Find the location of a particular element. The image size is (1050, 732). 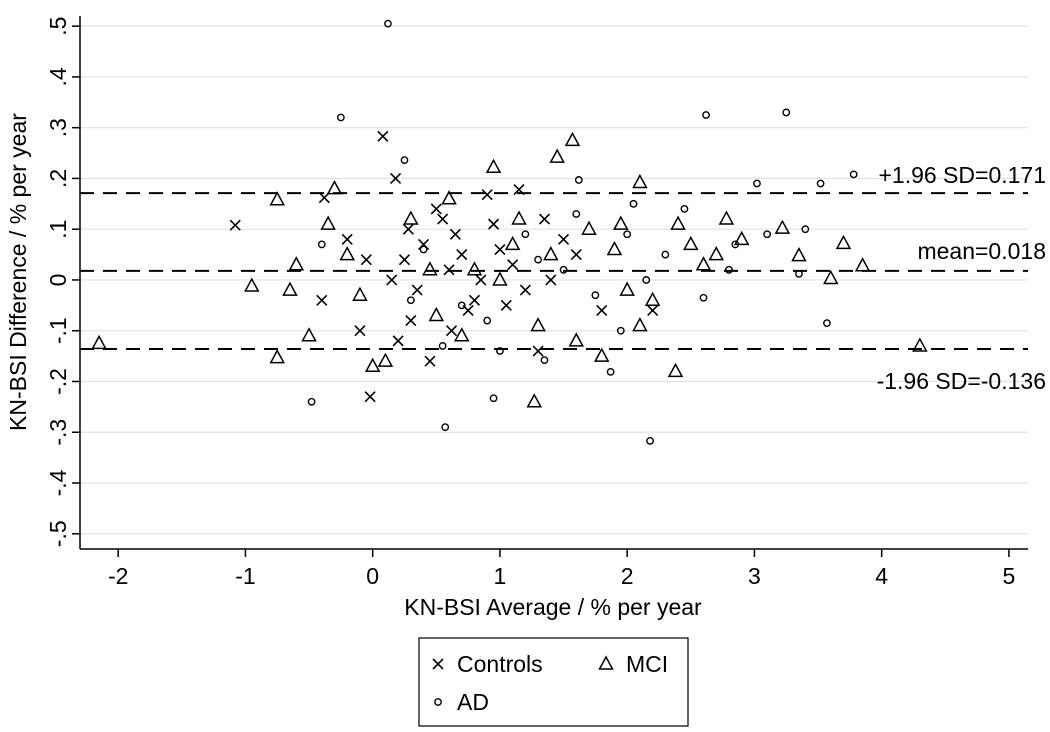

x-tick-label: 2 is located at coordinates (627, 576).